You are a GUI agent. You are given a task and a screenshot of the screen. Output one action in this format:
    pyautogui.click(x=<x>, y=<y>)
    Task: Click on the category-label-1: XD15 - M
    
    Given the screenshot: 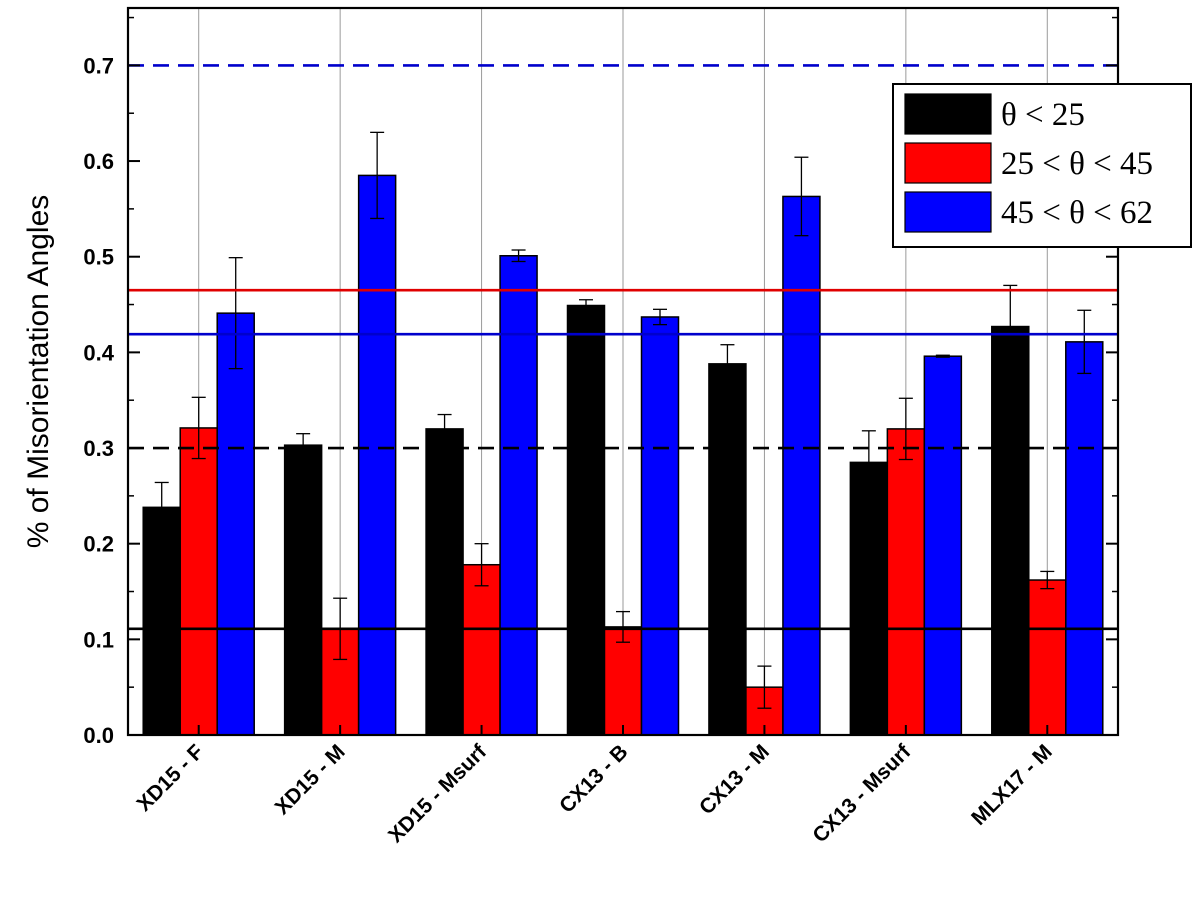 What is the action you would take?
    pyautogui.click(x=310, y=779)
    